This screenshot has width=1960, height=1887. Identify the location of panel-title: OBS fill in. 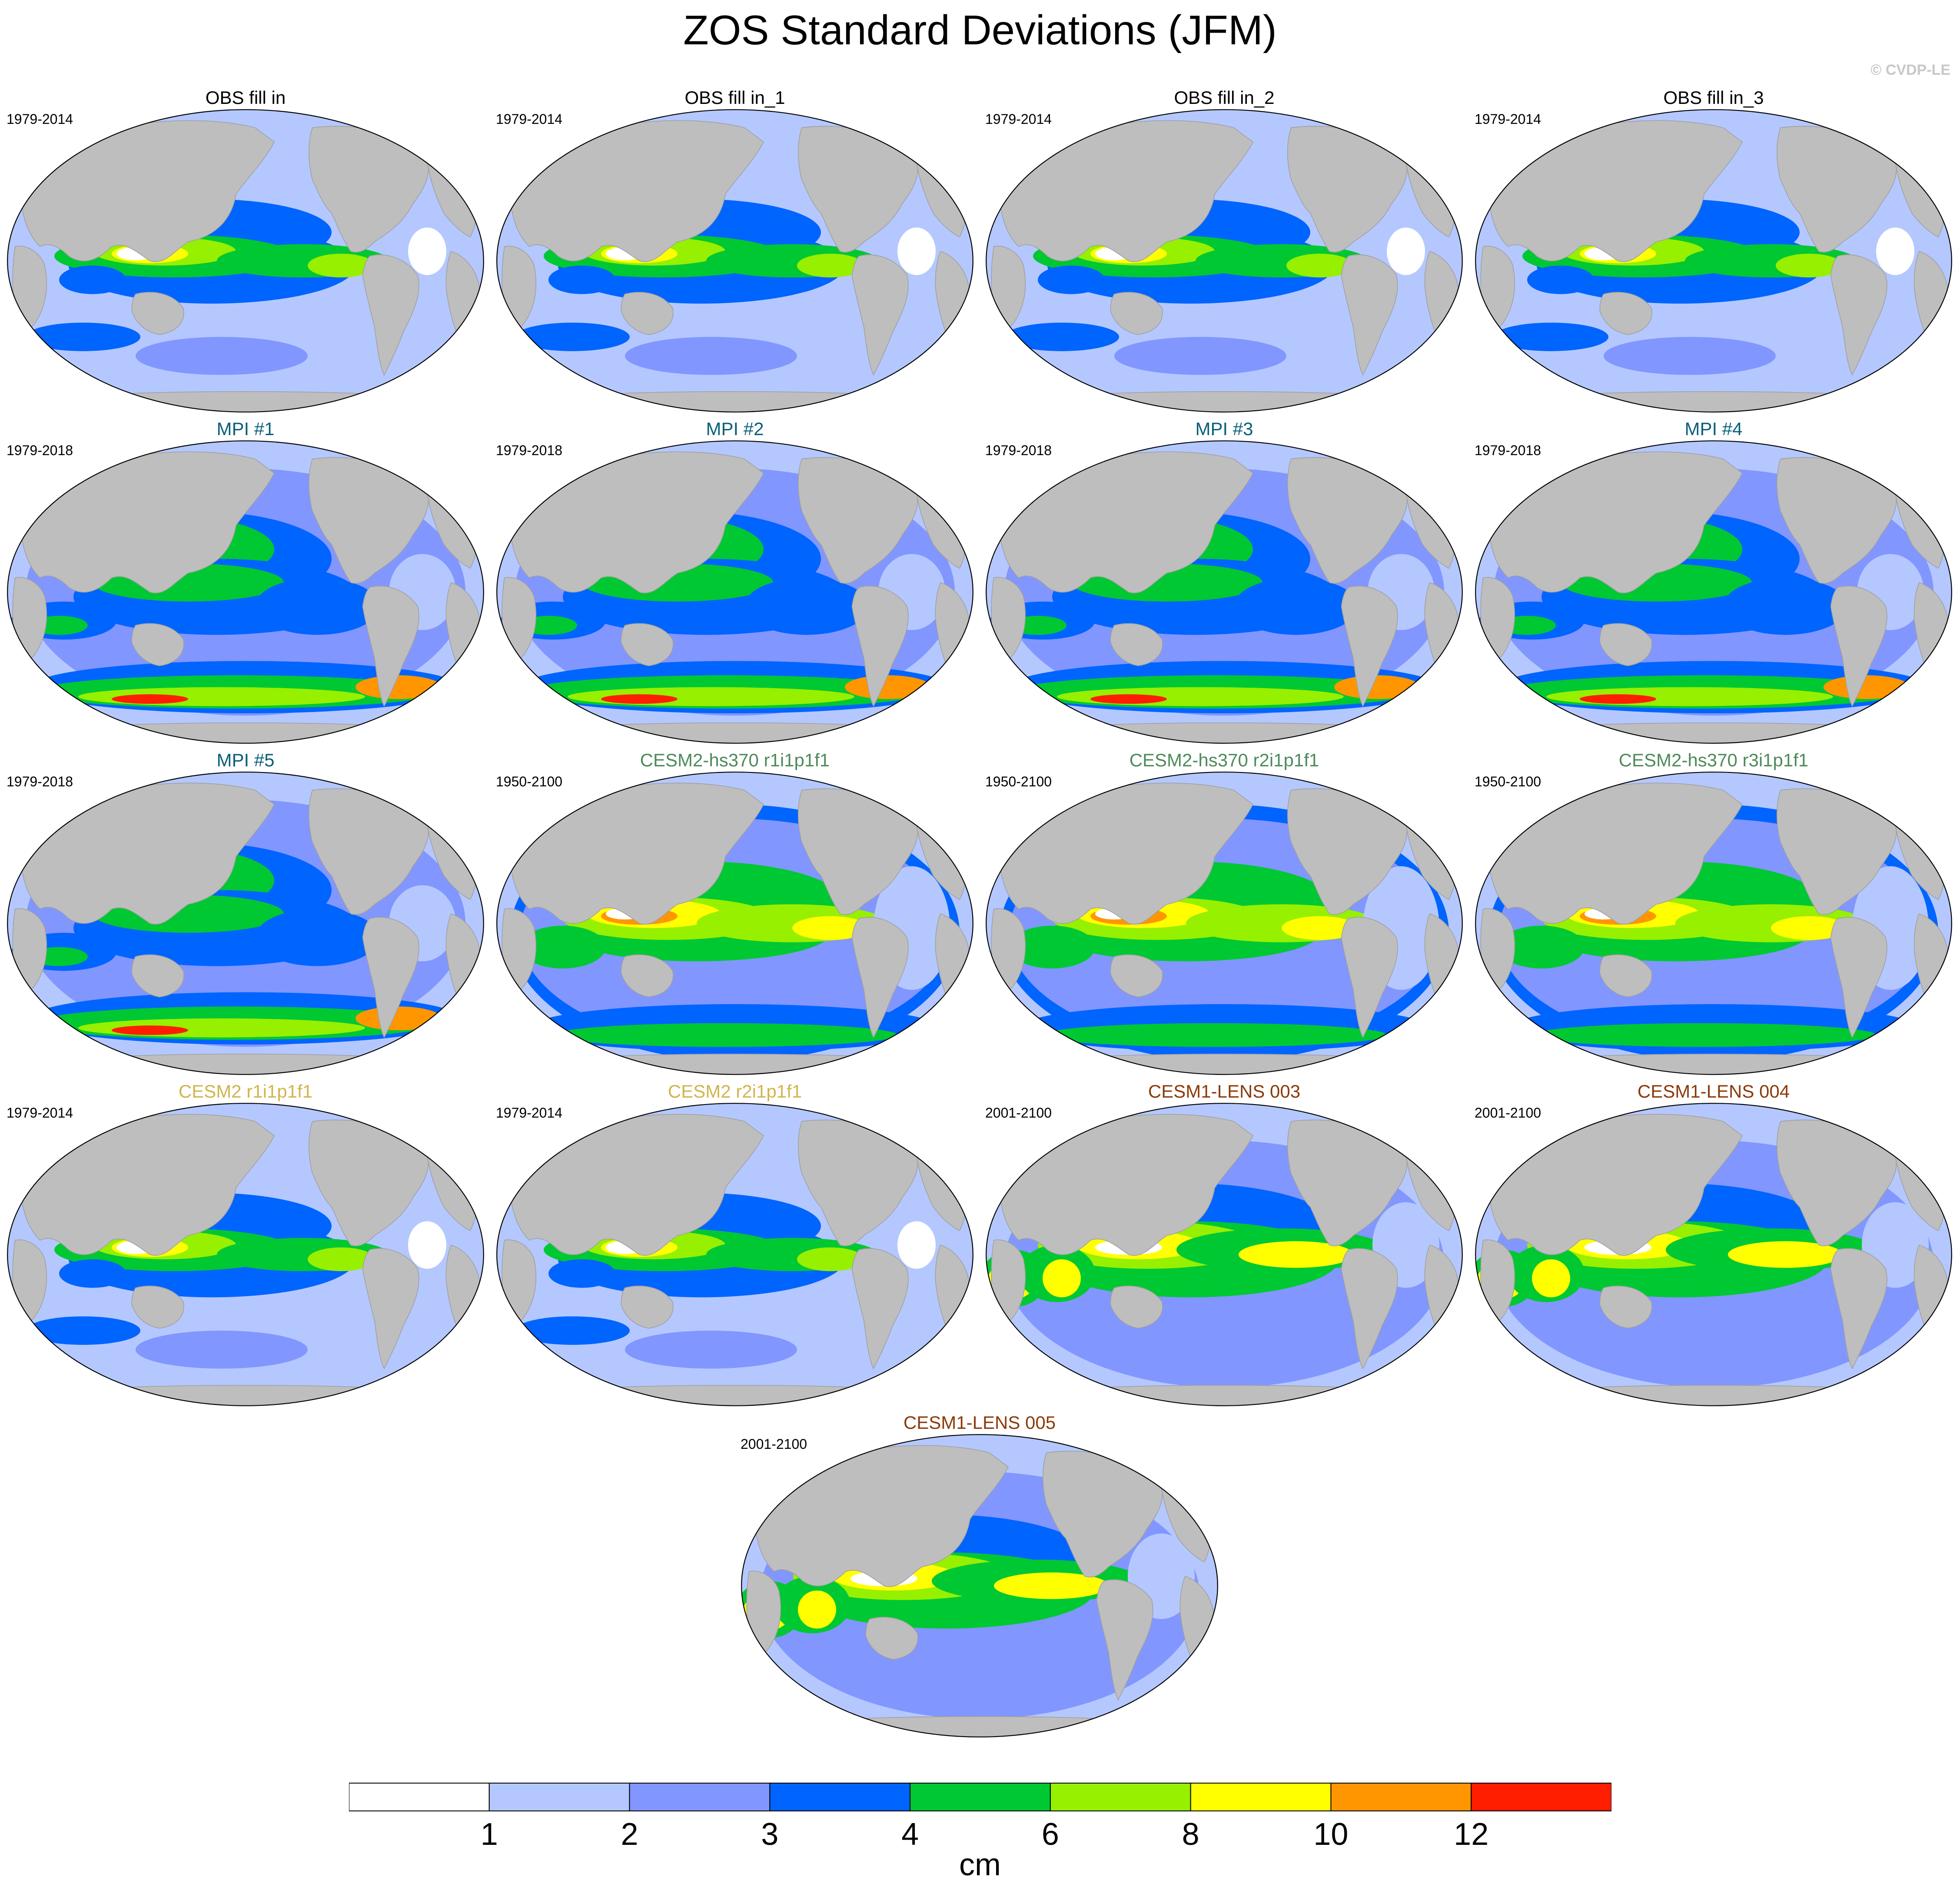
(245, 97).